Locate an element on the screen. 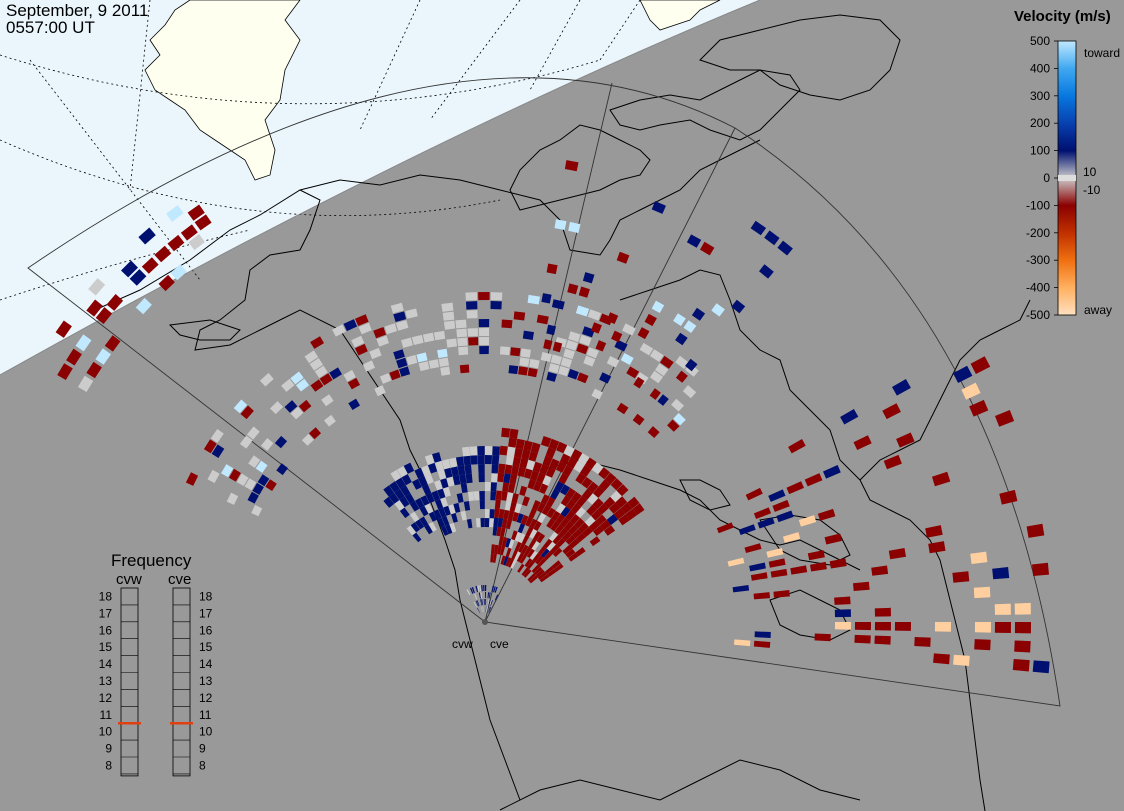 The width and height of the screenshot is (1124, 811). velocity-tick-label: -300 is located at coordinates (1038, 260).